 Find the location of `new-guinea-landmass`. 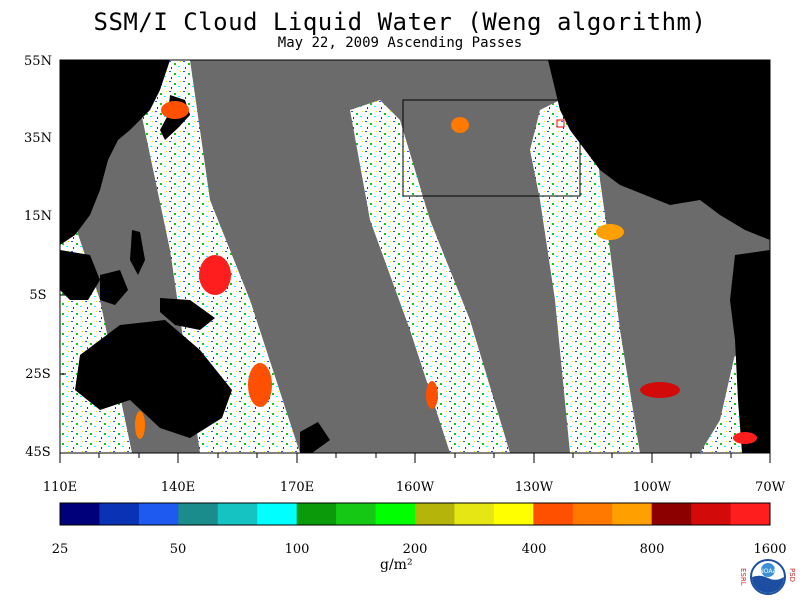

new-guinea-landmass is located at coordinates (187, 314).